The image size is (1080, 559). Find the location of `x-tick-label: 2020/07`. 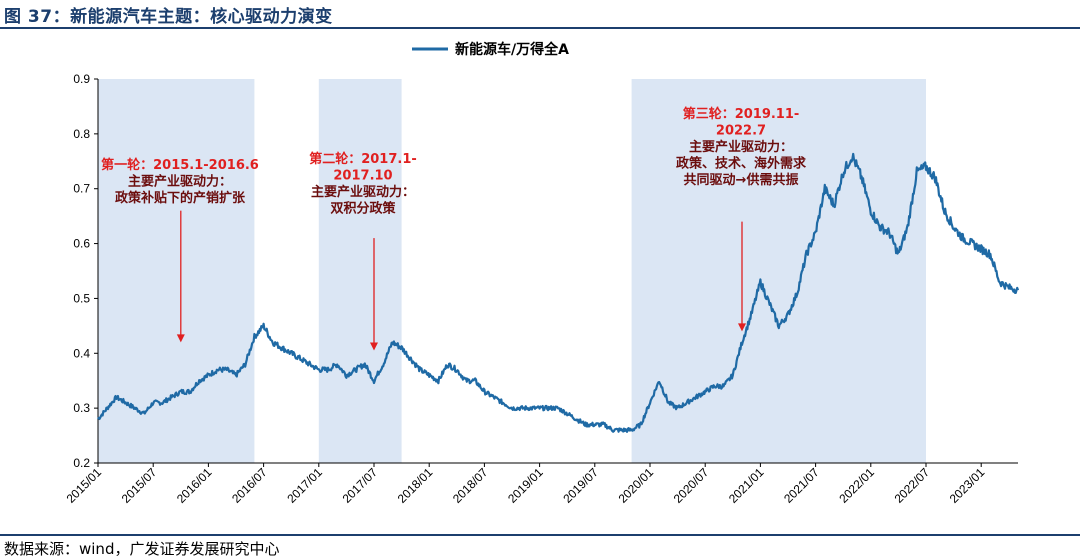

x-tick-label: 2020/07 is located at coordinates (691, 485).